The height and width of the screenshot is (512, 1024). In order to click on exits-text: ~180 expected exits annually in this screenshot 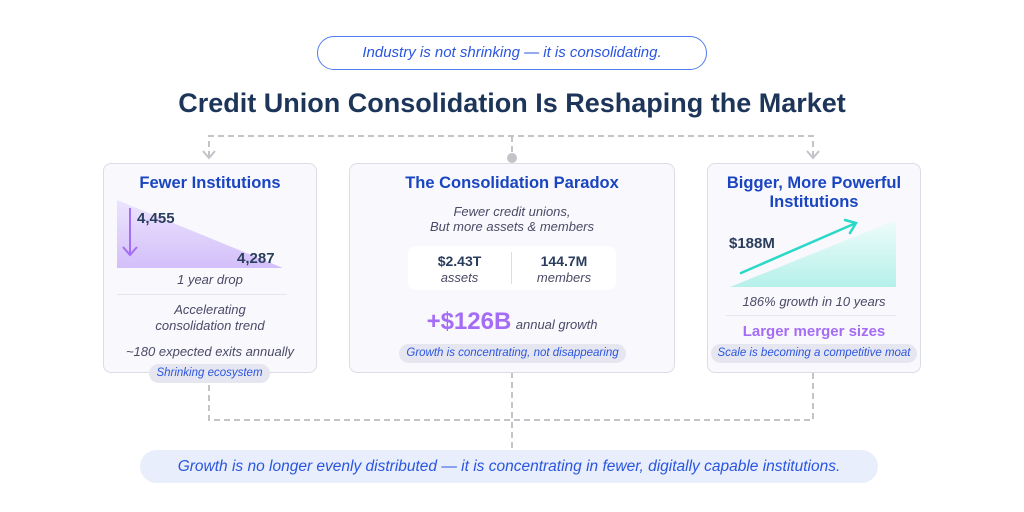, I will do `click(210, 351)`.